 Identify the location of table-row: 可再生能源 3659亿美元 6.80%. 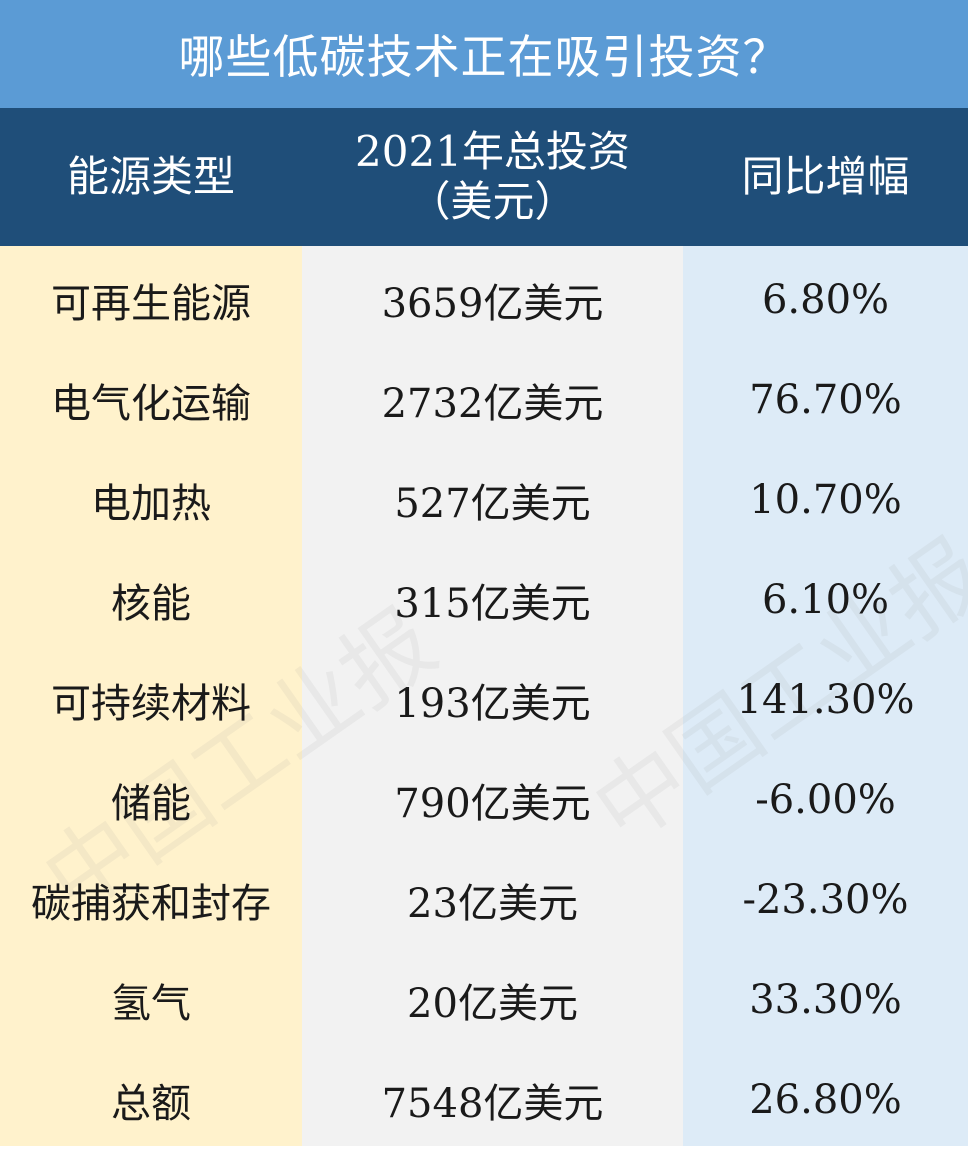
(484, 300).